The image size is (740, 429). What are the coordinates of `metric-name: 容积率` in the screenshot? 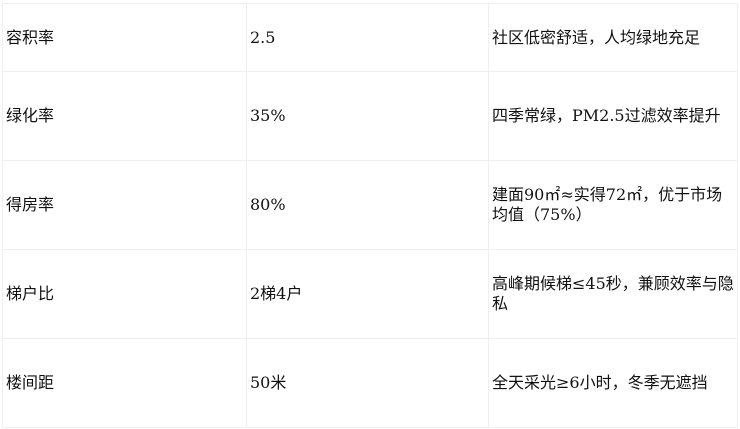 It's located at (124, 37).